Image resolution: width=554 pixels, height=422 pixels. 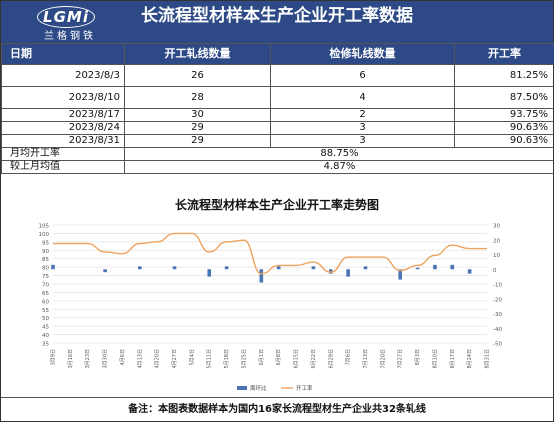 I want to click on right-axis-tick-label: 0, so click(x=495, y=271).